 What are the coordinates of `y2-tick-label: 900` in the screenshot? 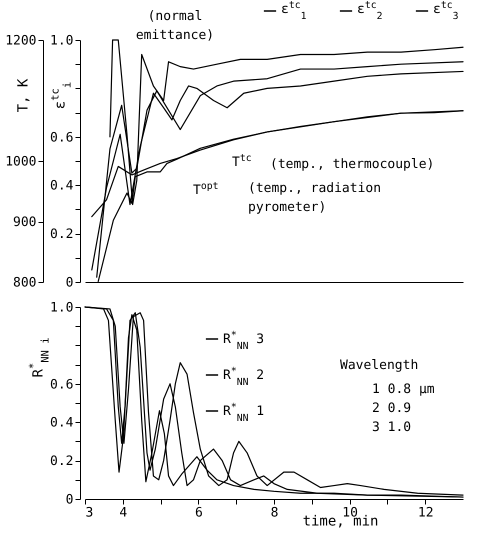 It's located at (24, 222).